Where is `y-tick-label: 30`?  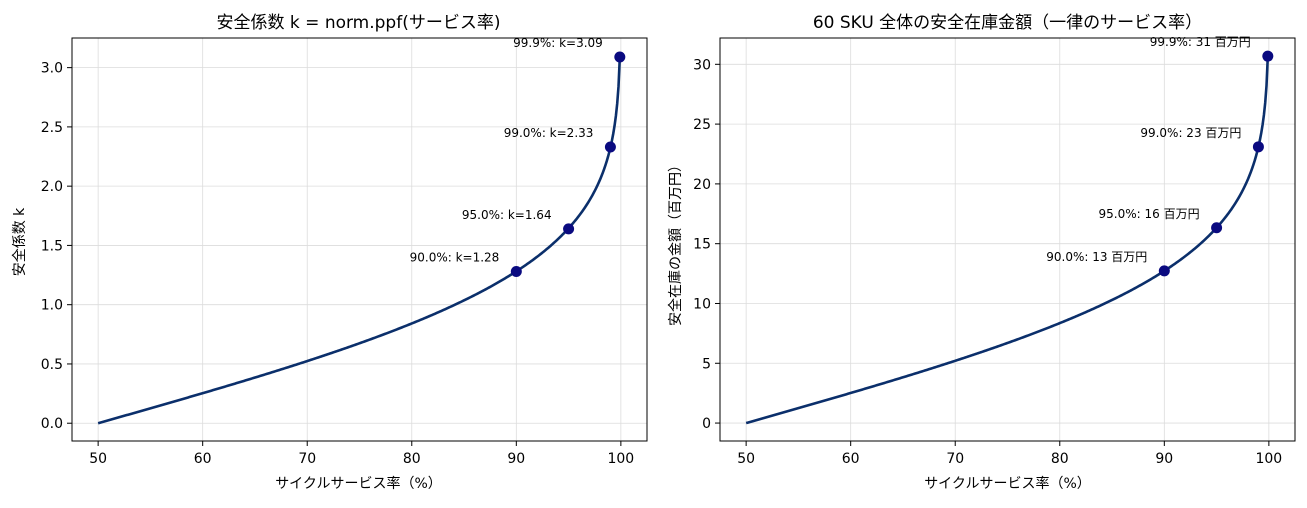 y-tick-label: 30 is located at coordinates (702, 65).